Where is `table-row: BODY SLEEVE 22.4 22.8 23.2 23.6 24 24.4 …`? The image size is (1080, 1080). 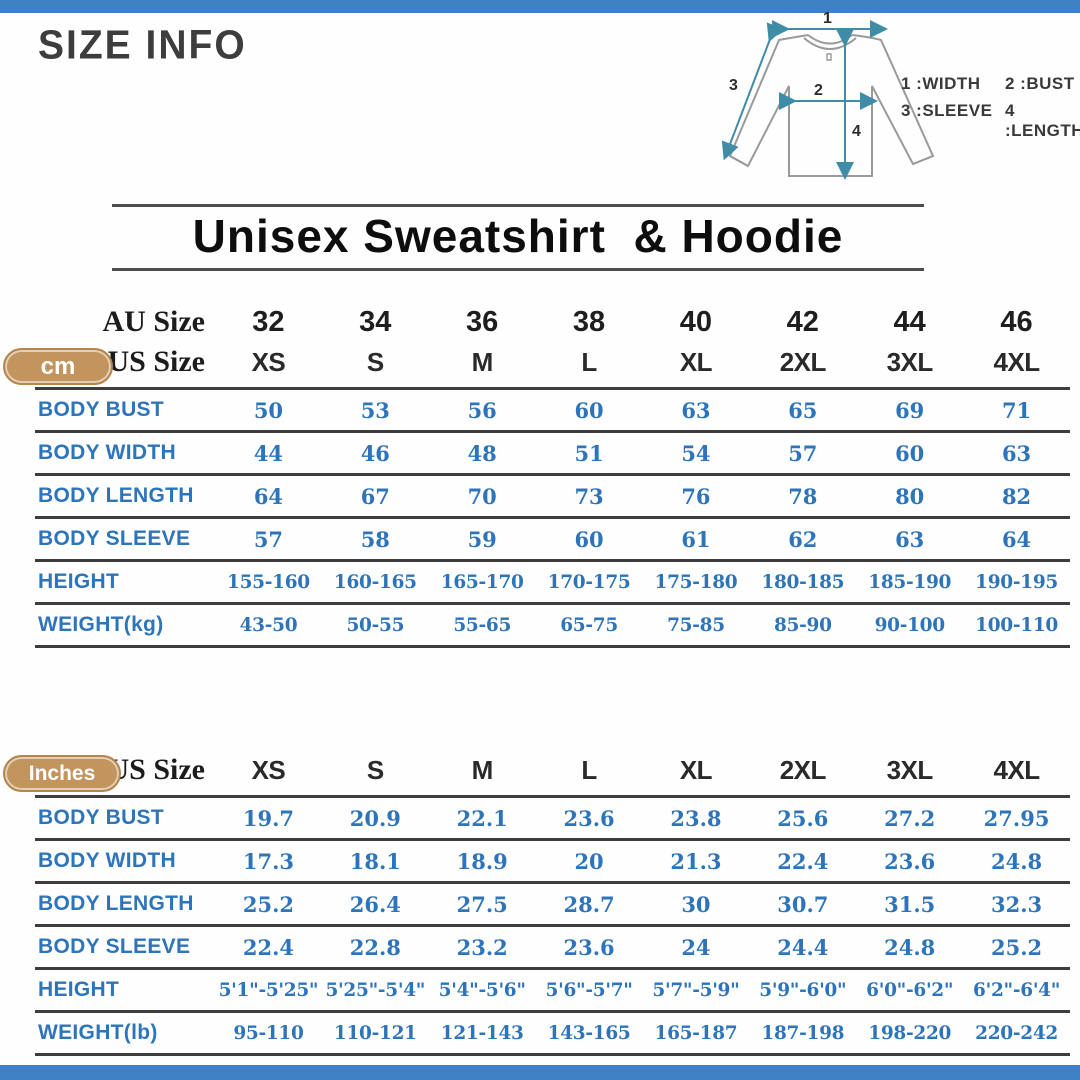
table-row: BODY SLEEVE 22.4 22.8 23.2 23.6 24 24.4 … is located at coordinates (552, 945).